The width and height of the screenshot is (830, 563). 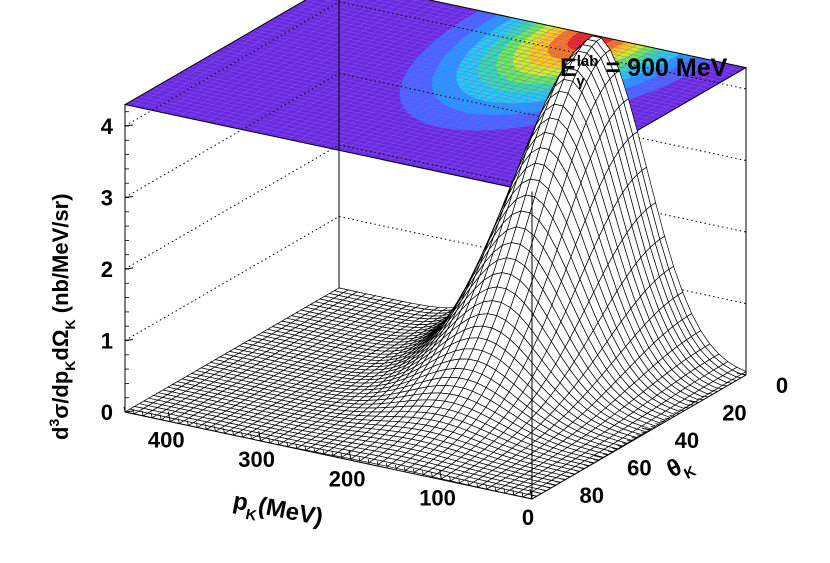 I want to click on z-tick-label: 1, so click(x=107, y=341).